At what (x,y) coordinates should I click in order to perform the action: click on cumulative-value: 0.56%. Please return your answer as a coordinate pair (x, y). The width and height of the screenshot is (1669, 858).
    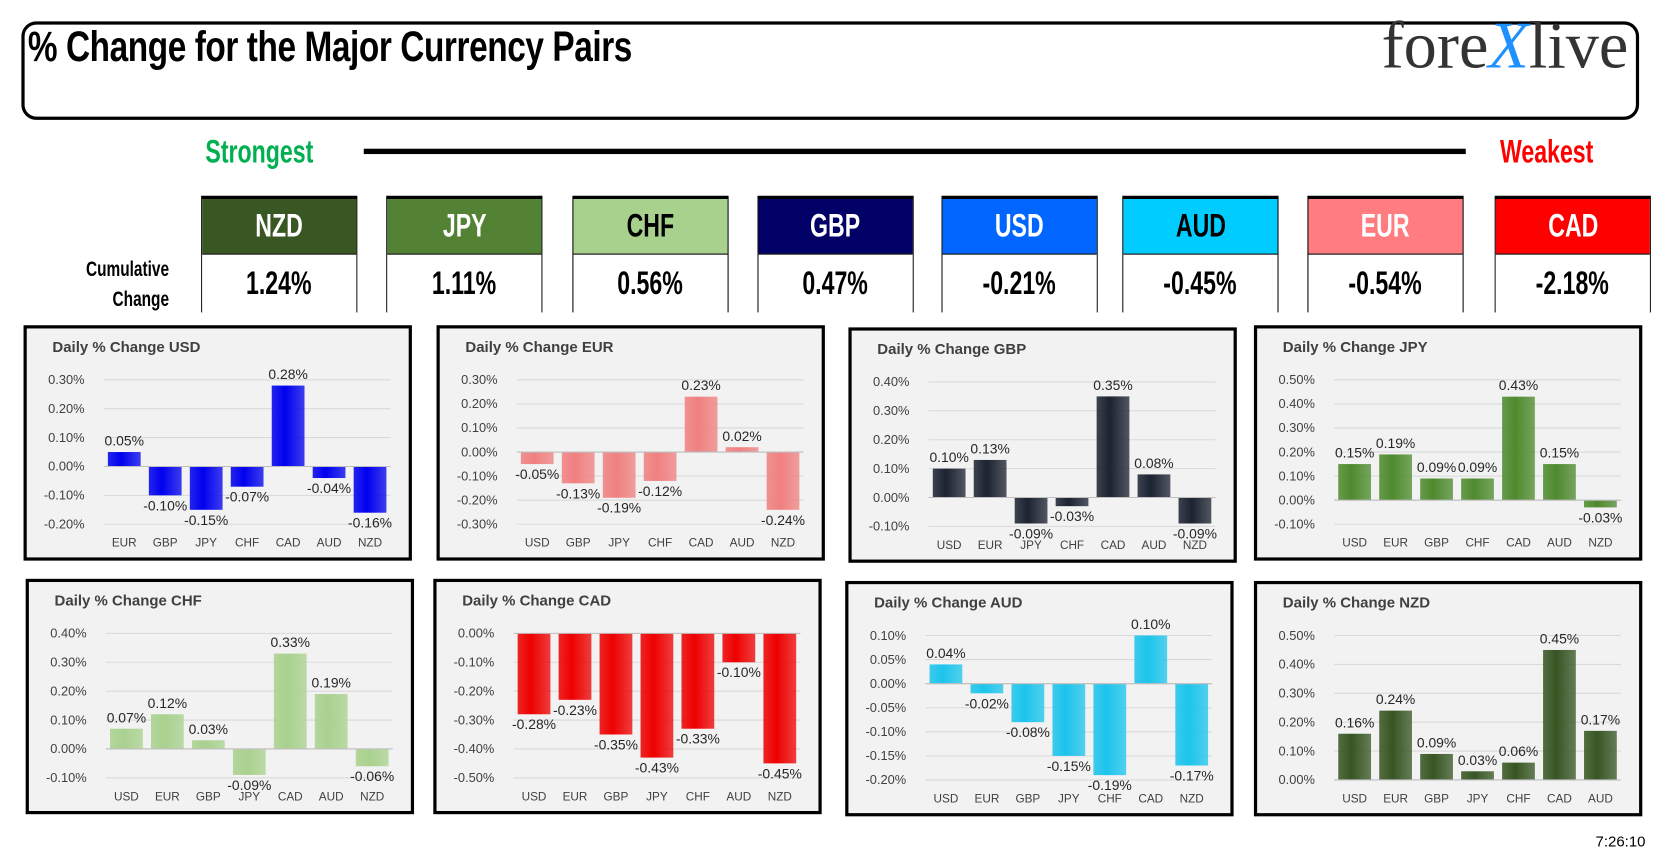
    Looking at the image, I should click on (650, 283).